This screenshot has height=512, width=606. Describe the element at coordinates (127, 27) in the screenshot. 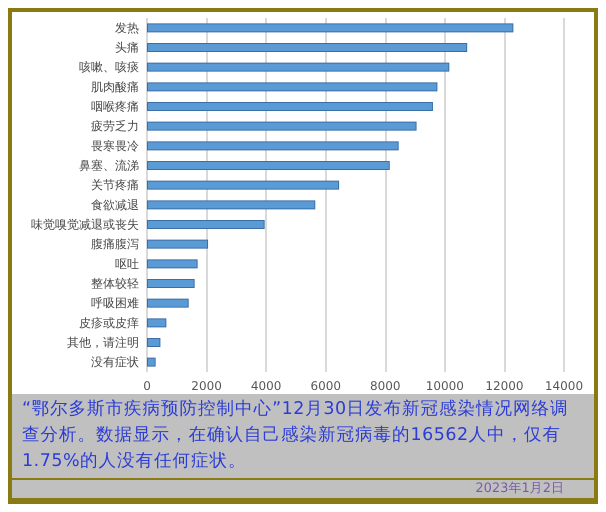

I see `y-tick-label: 发热` at that location.